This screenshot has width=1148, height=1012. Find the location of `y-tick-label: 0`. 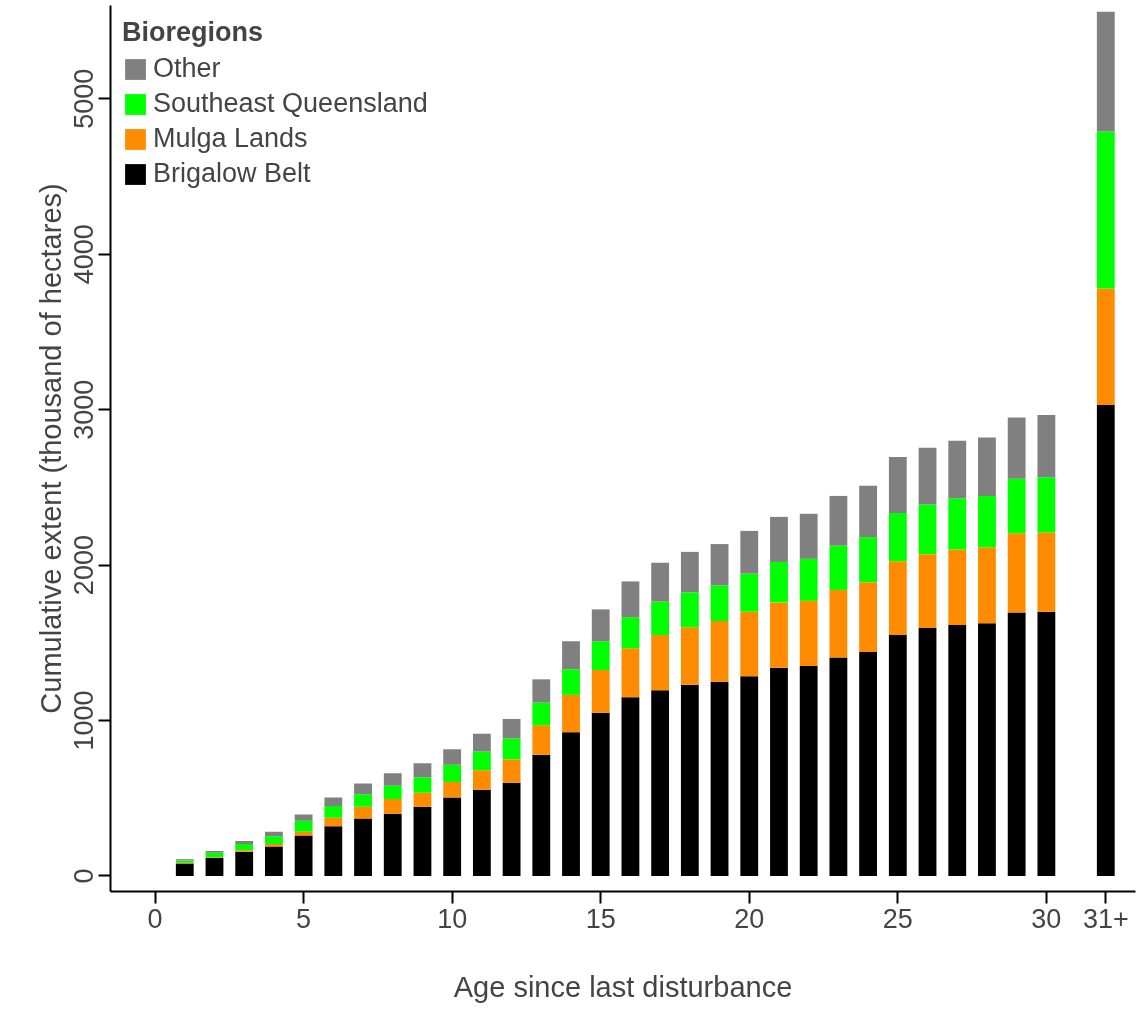

y-tick-label: 0 is located at coordinates (84, 876).